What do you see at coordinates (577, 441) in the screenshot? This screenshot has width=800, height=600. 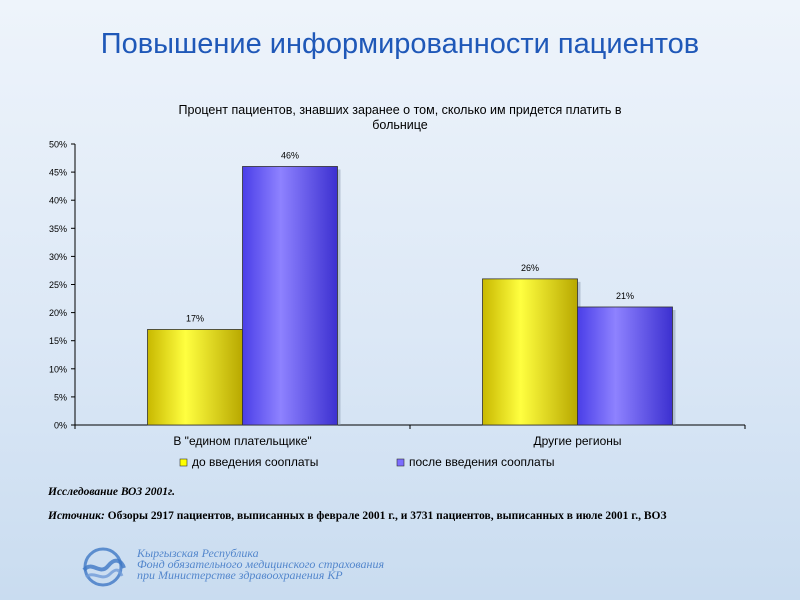 I see `x-tick-label: Другие регионы` at bounding box center [577, 441].